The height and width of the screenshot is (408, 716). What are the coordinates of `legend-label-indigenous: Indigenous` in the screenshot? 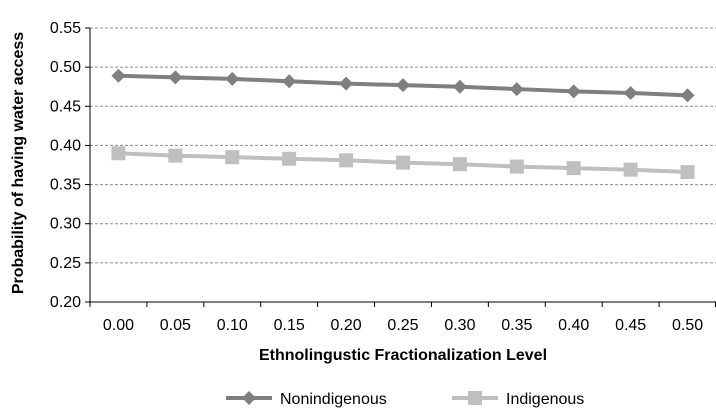 It's located at (545, 399).